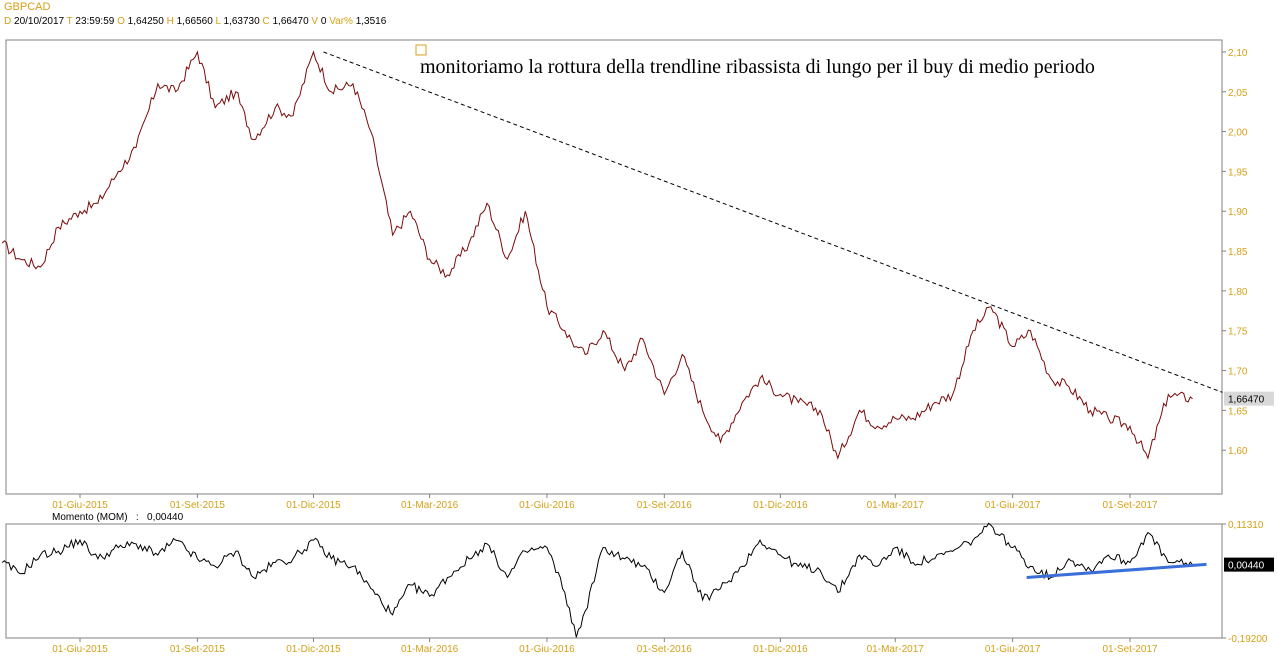  I want to click on info-field-value: 1,63730, so click(241, 21).